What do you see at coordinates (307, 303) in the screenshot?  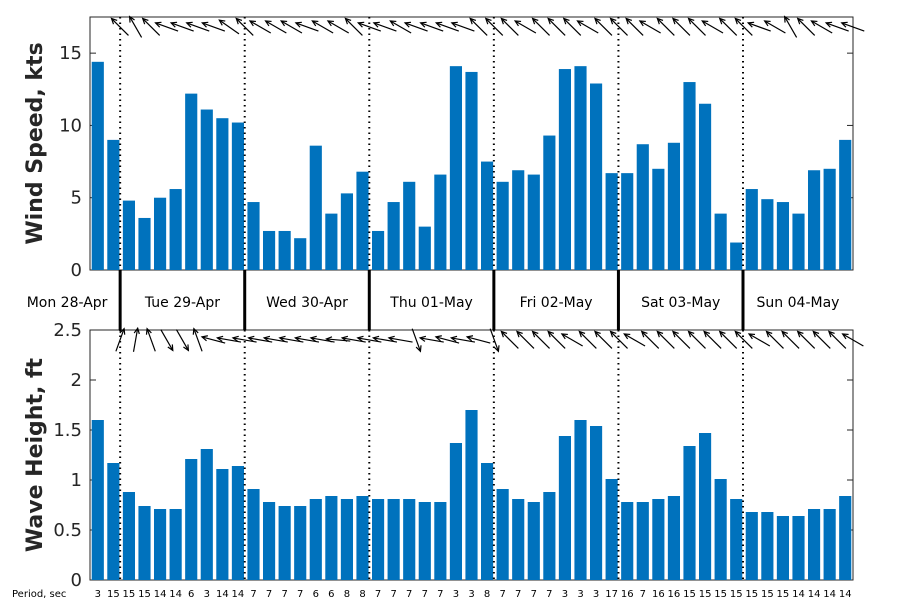 I see `day-label: Wed 30-Apr` at bounding box center [307, 303].